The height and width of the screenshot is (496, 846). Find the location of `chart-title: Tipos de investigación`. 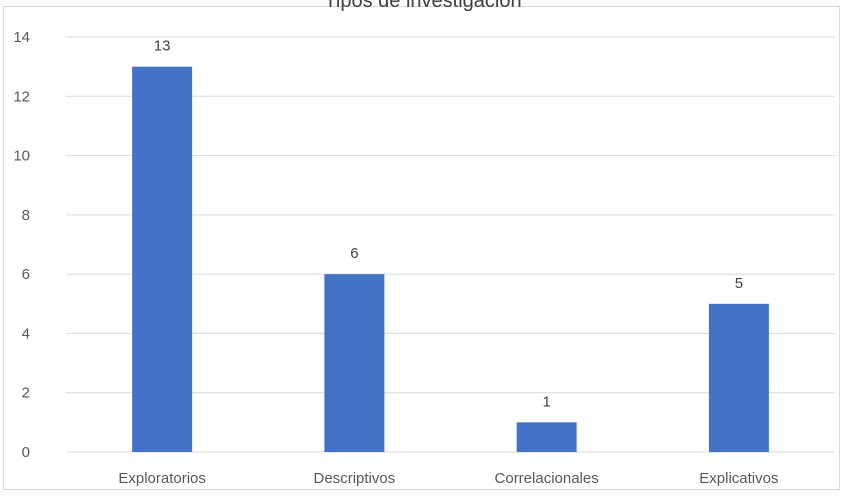

chart-title: Tipos de investigación is located at coordinates (423, 6).